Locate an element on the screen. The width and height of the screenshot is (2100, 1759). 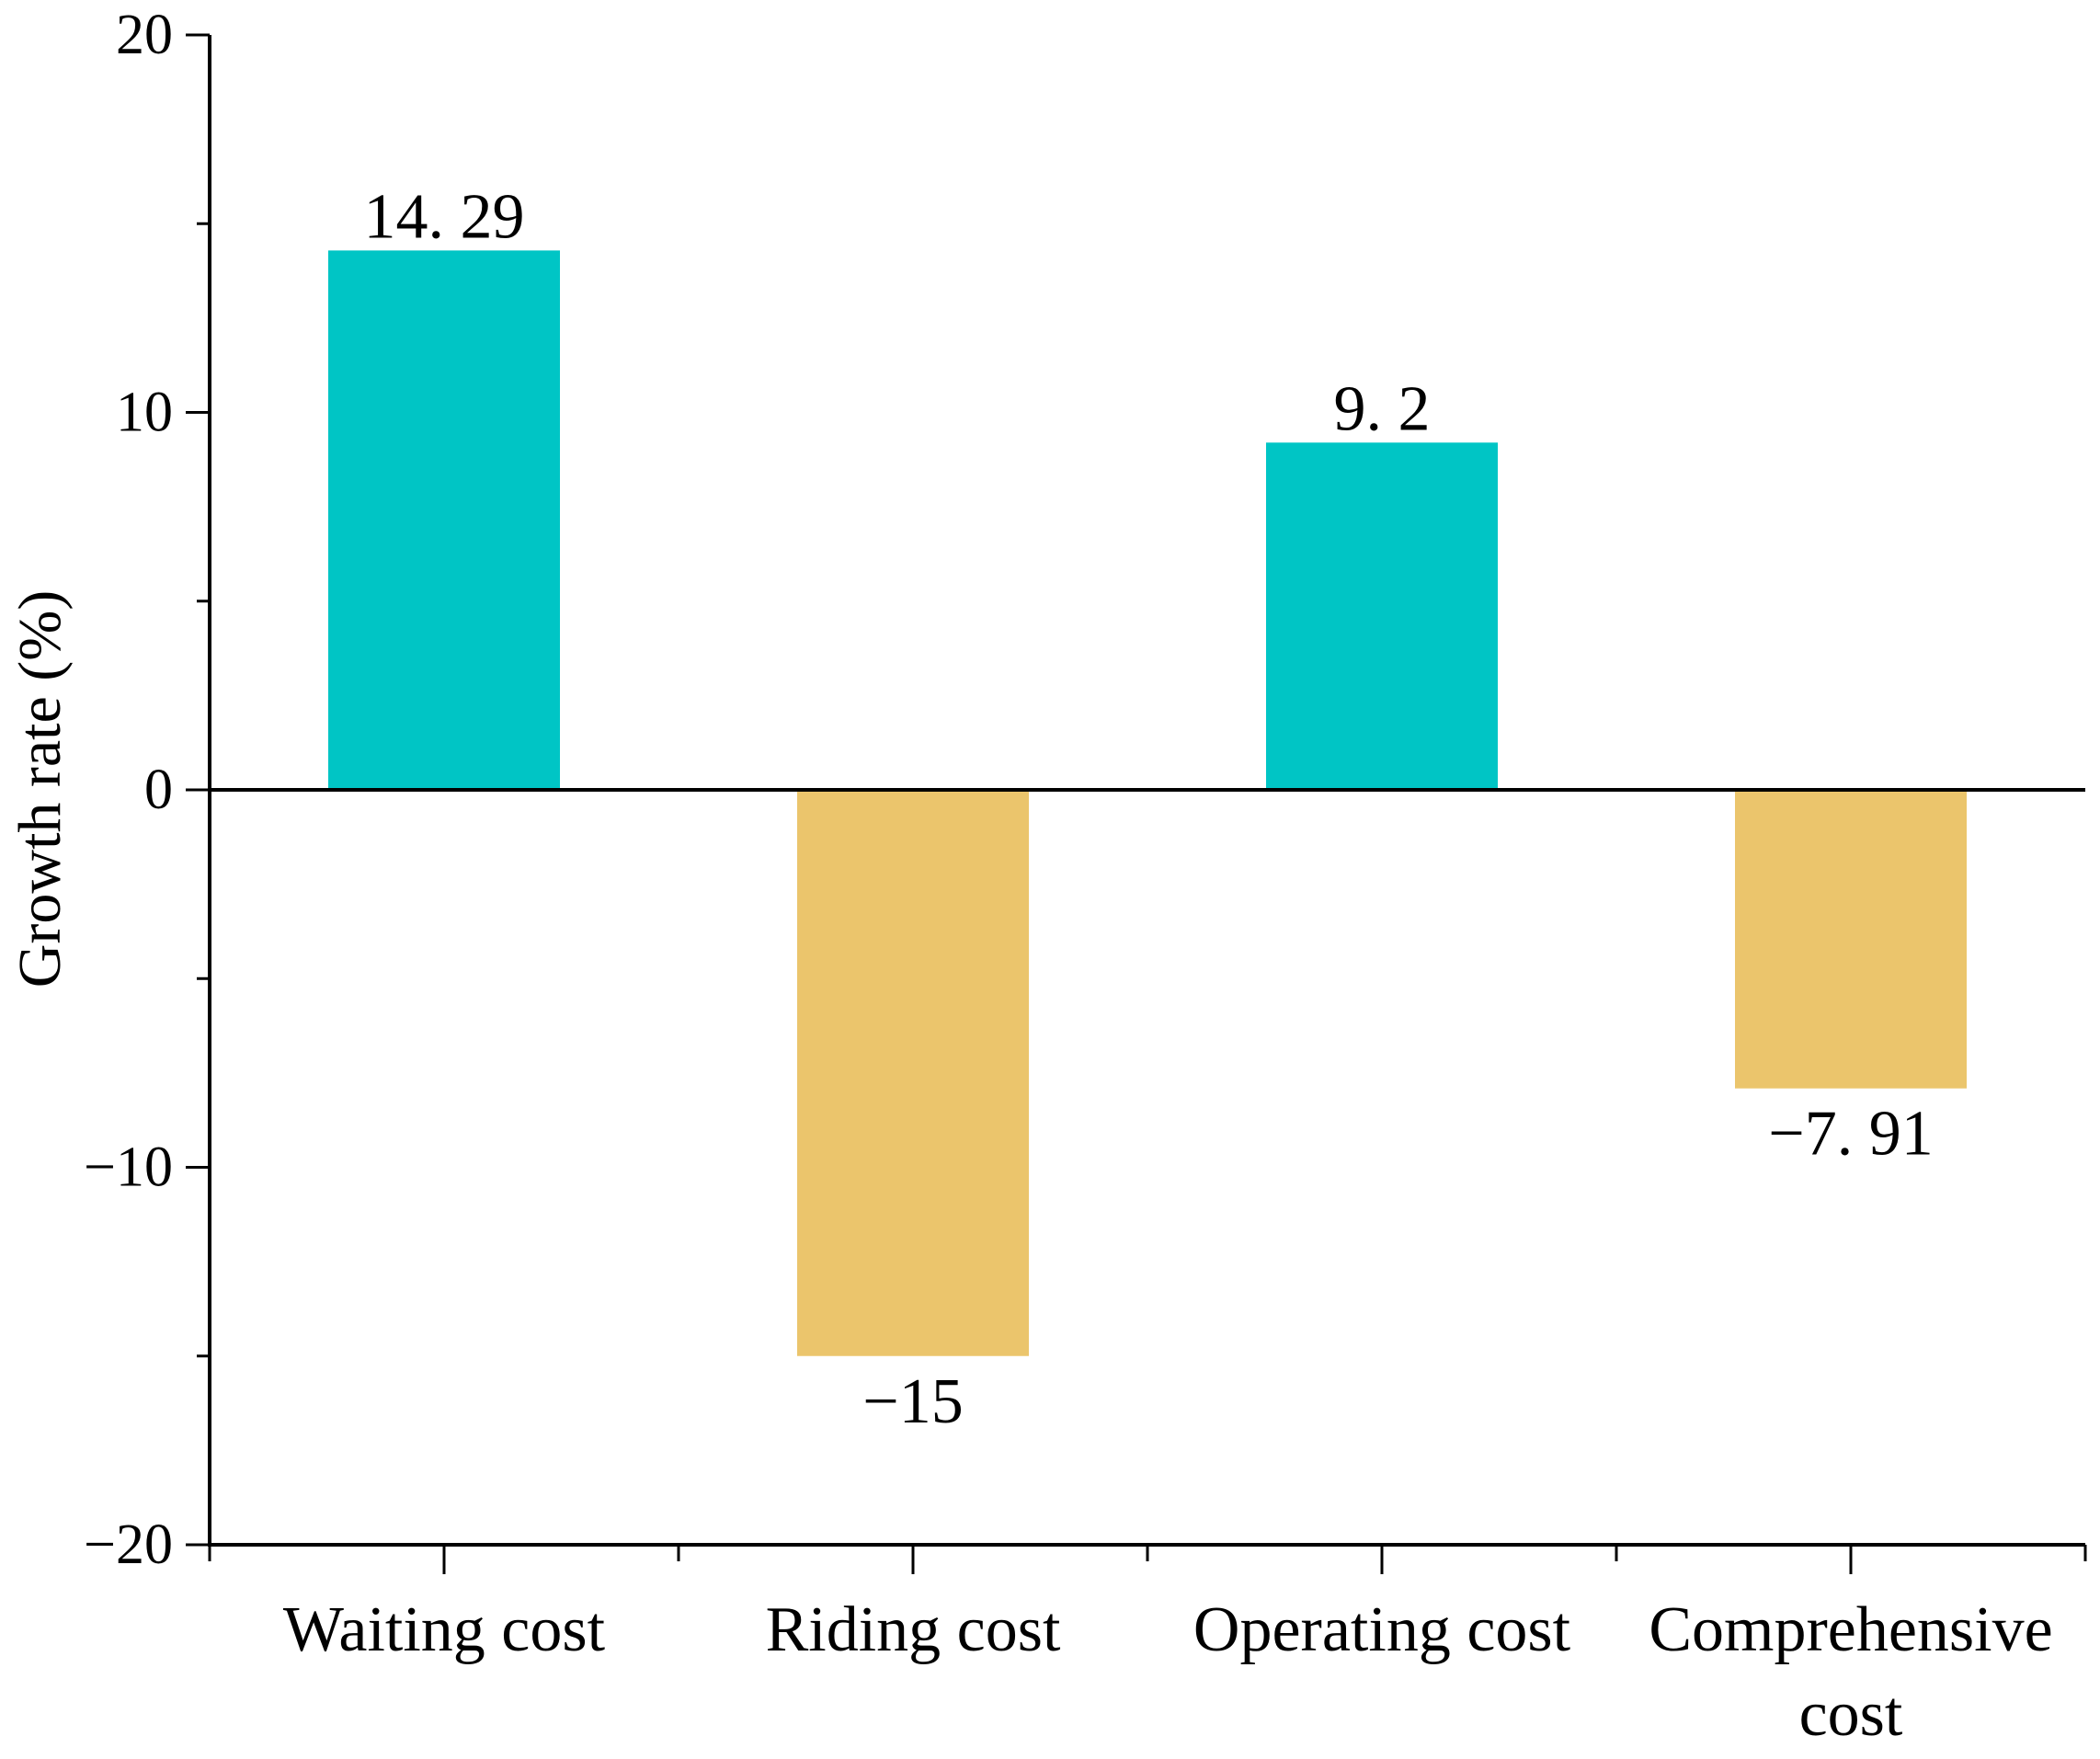
category-label-3-line-0: Comprehensive is located at coordinates (1850, 1629).